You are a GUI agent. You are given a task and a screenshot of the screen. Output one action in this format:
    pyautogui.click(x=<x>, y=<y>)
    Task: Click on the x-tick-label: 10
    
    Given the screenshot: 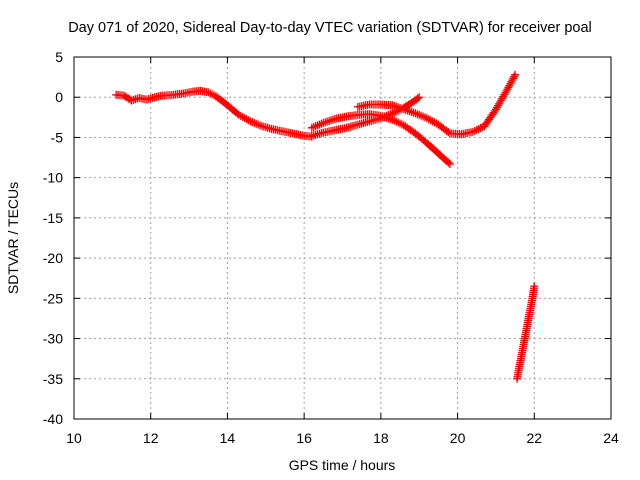 What is the action you would take?
    pyautogui.click(x=74, y=438)
    